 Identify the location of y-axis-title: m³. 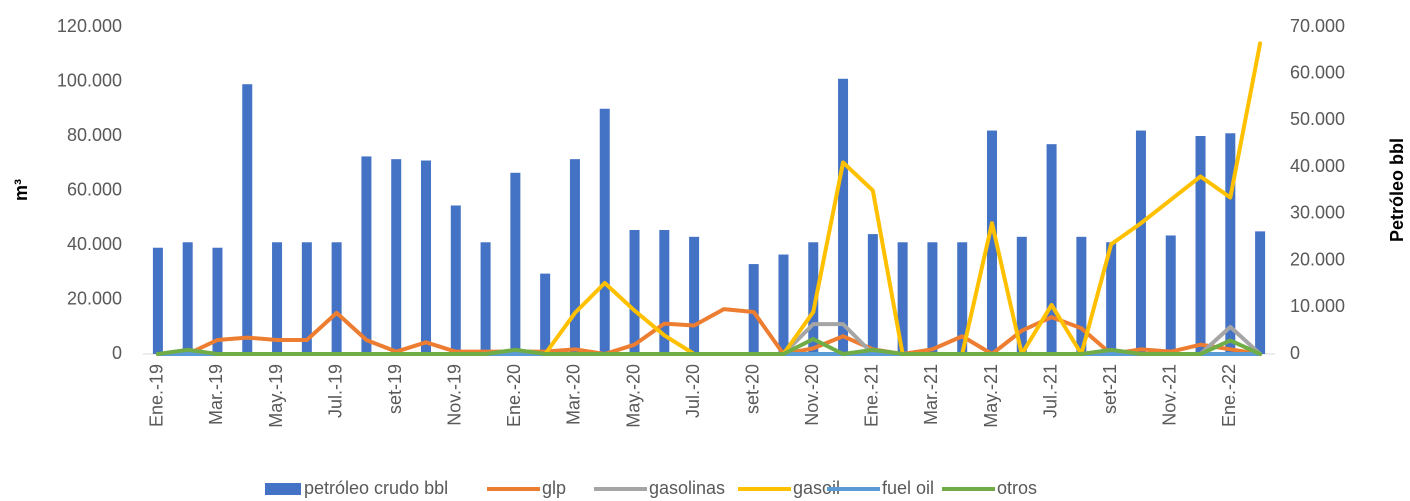
(21, 190).